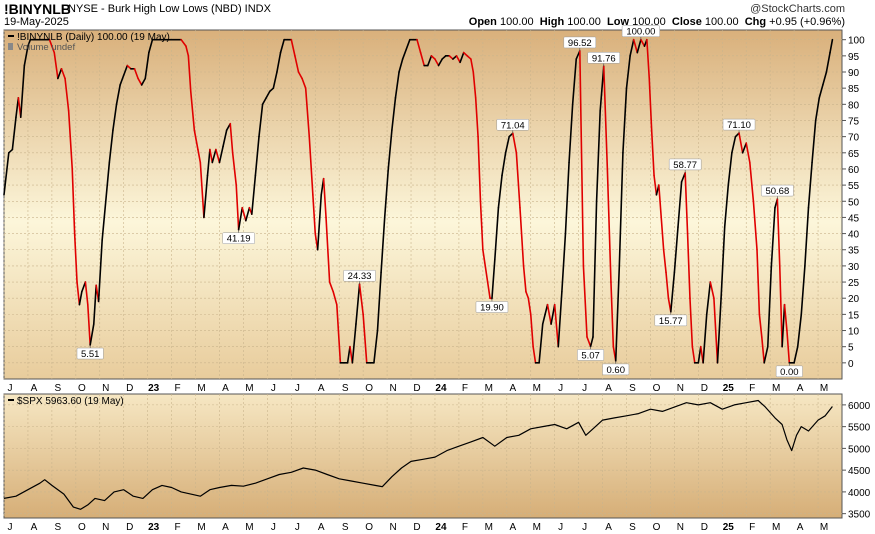 The image size is (875, 534). Describe the element at coordinates (686, 22) in the screenshot. I see `close-label: Close` at that location.